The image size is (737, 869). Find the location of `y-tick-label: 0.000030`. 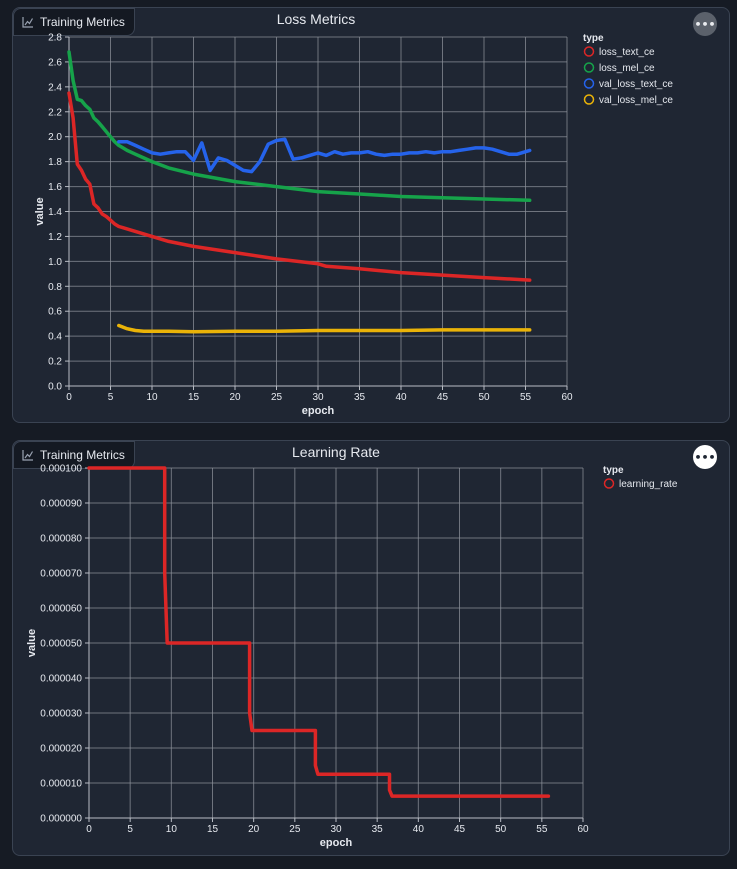

y-tick-label: 0.000030 is located at coordinates (61, 714).